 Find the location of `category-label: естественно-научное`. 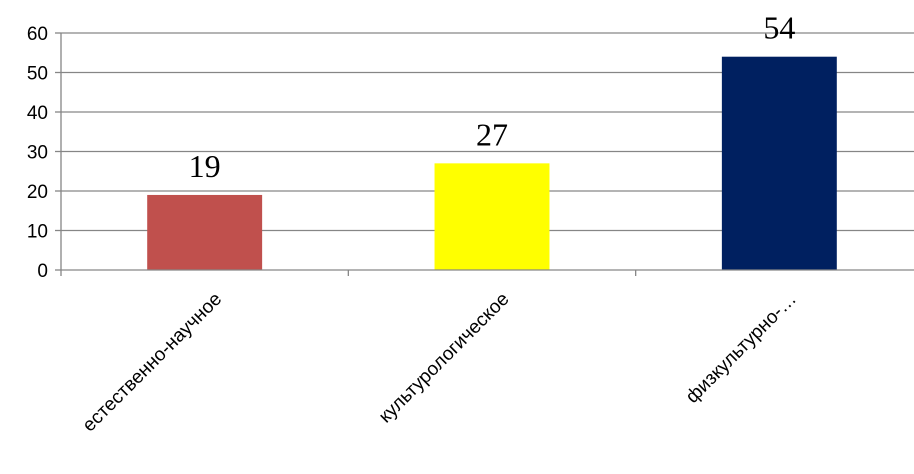

category-label: естественно-научное is located at coordinates (152, 362).